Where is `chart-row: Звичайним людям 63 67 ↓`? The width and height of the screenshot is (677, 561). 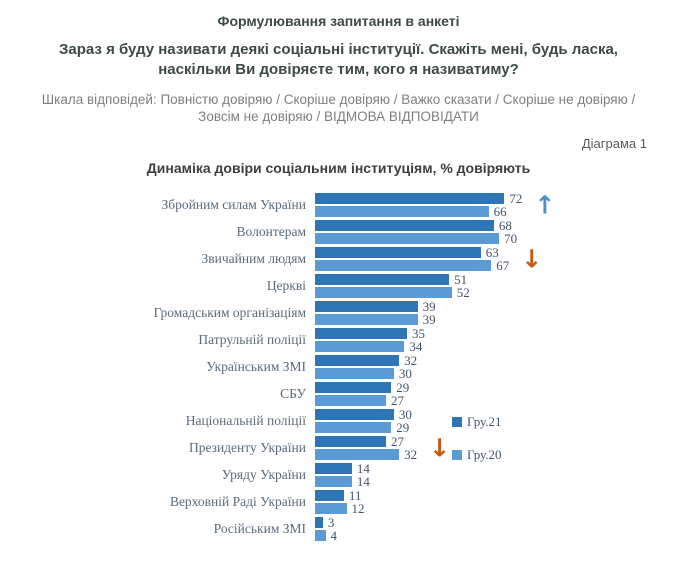 chart-row: Звичайним людям 63 67 ↓ is located at coordinates (338, 259).